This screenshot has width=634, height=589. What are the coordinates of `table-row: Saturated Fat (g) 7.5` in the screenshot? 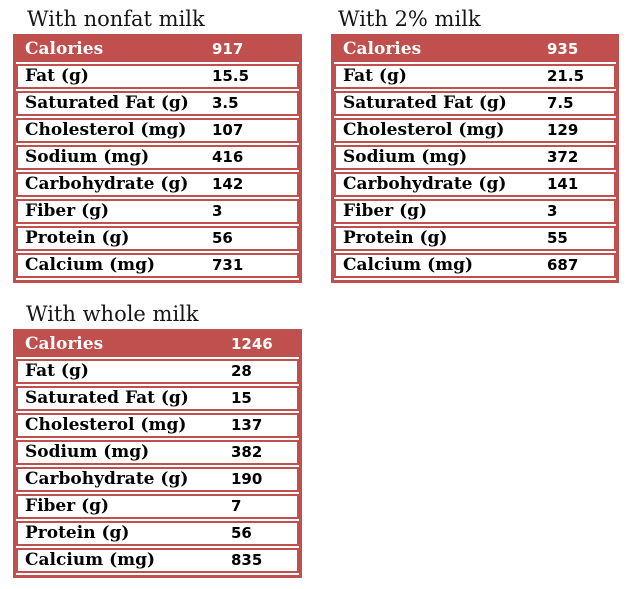 It's located at (475, 103).